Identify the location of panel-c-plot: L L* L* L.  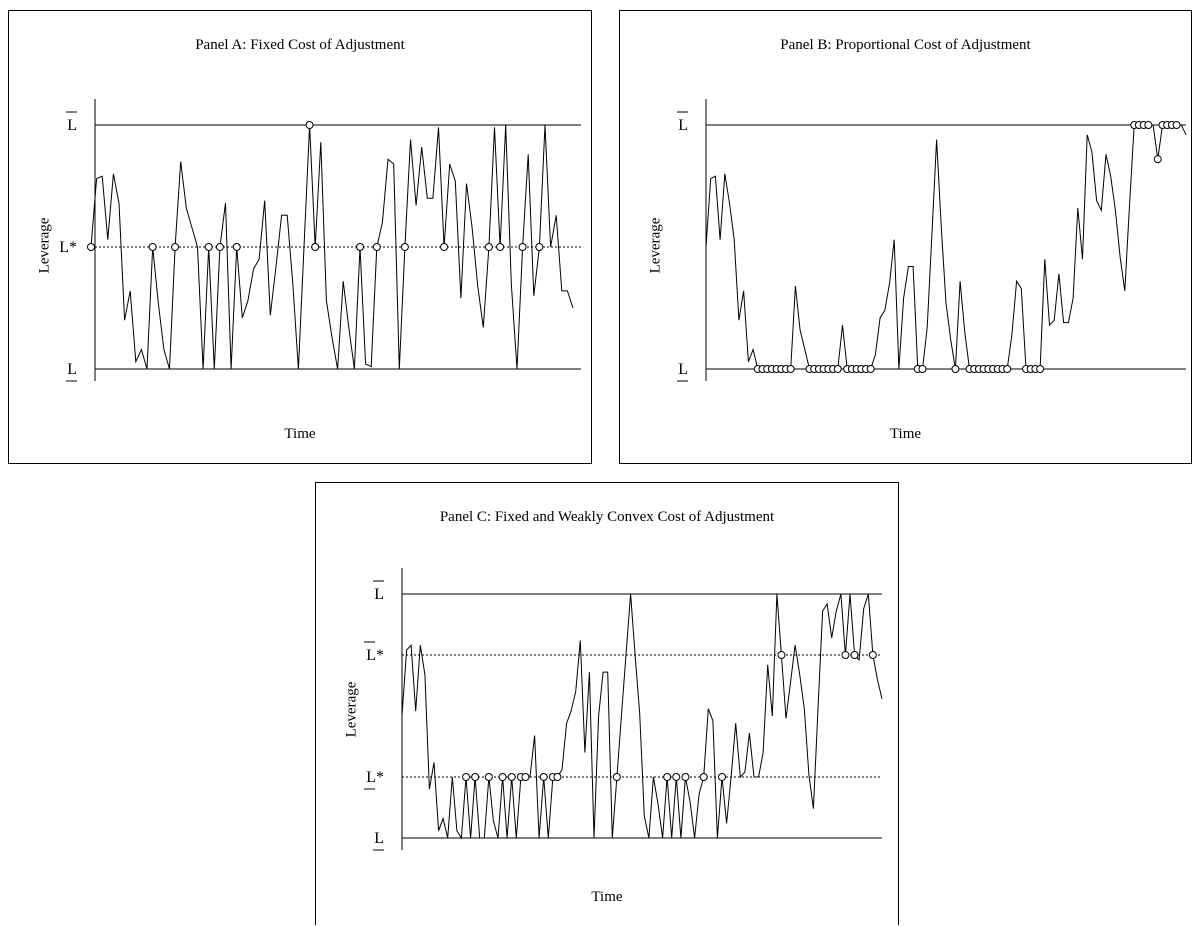
(623, 709).